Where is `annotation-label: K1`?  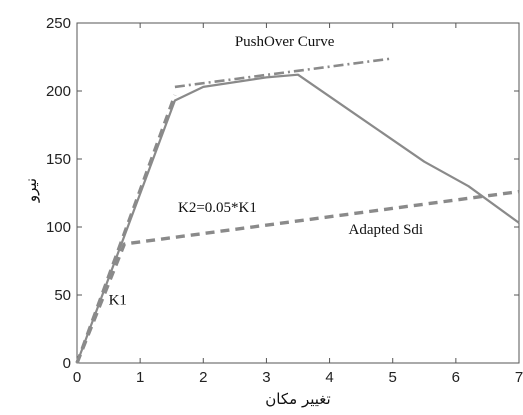 annotation-label: K1 is located at coordinates (118, 301).